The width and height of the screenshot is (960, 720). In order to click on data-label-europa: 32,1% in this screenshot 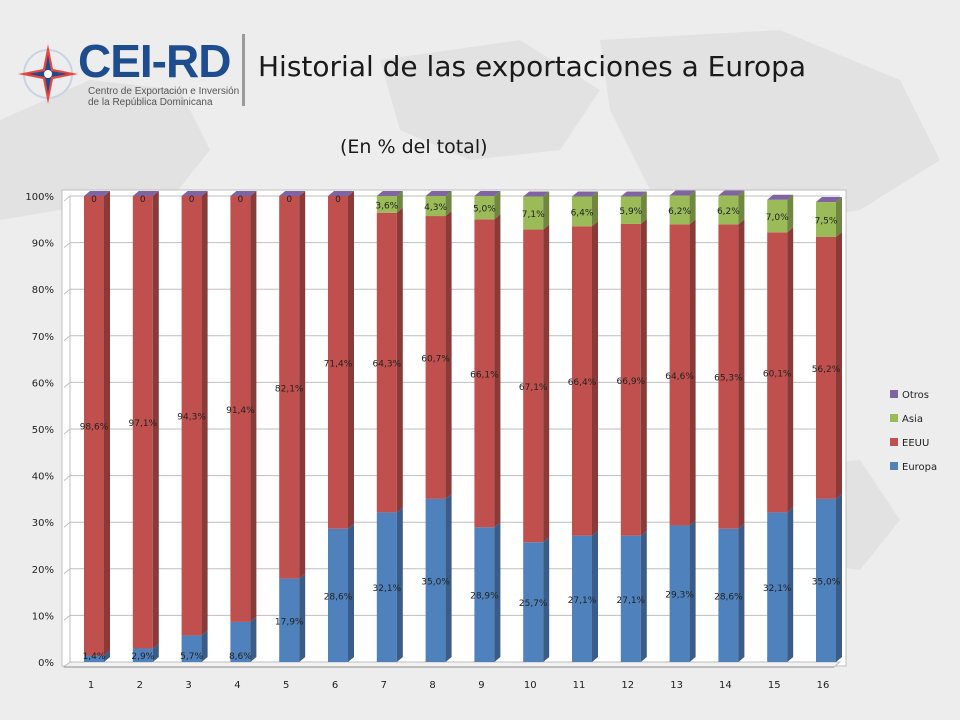, I will do `click(387, 589)`.